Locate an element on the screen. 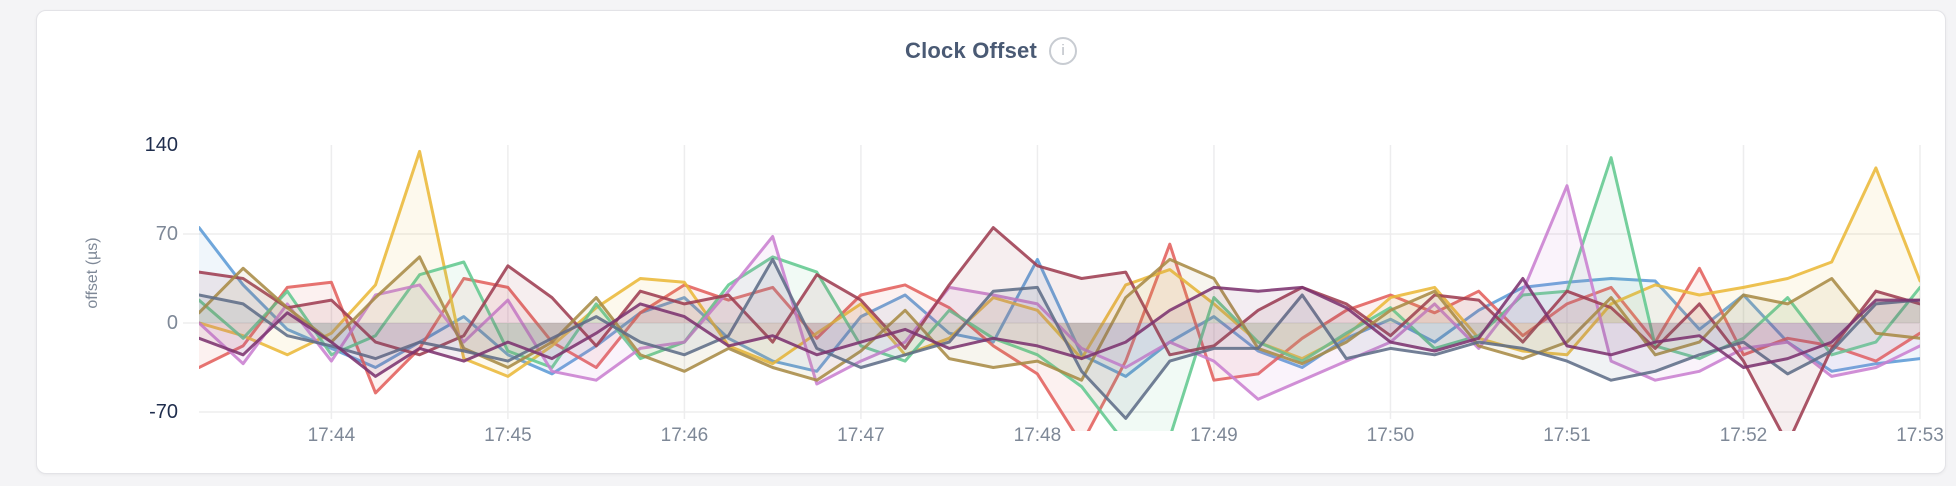 The height and width of the screenshot is (486, 1956). y-tick-label: 140 is located at coordinates (161, 145).